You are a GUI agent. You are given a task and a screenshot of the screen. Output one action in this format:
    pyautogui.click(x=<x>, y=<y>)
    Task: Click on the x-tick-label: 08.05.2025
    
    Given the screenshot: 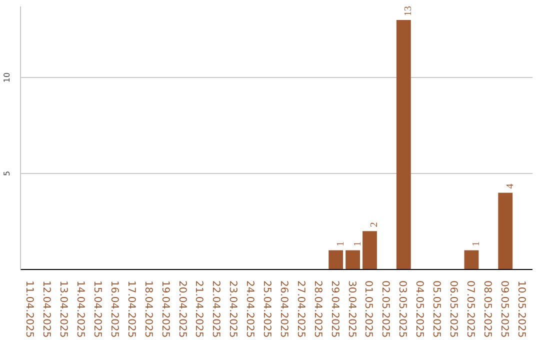 What is the action you would take?
    pyautogui.click(x=486, y=309)
    